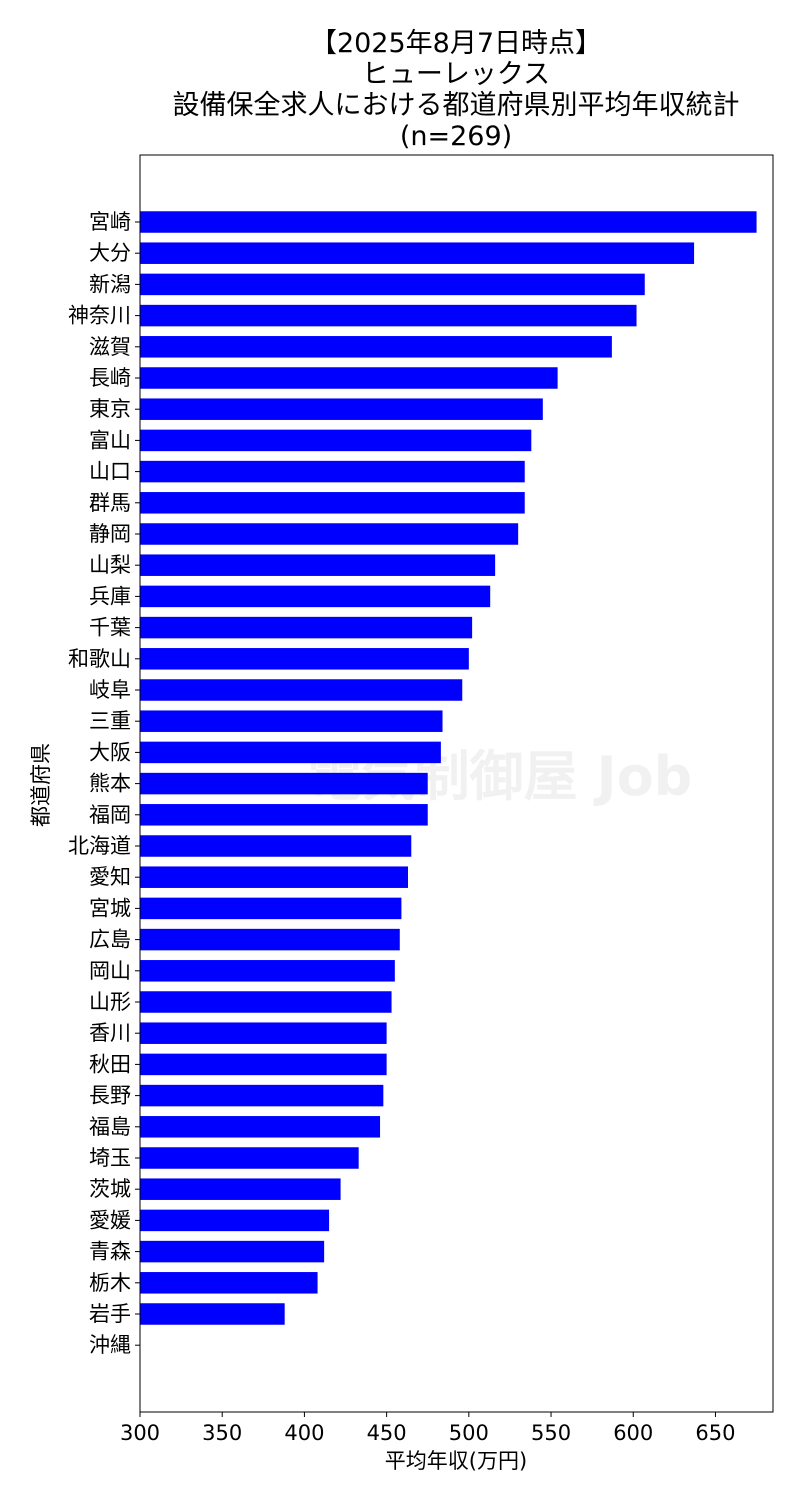 The height and width of the screenshot is (1500, 800). Describe the element at coordinates (110, 1220) in the screenshot. I see `y-tick-label: 愛媛` at that location.